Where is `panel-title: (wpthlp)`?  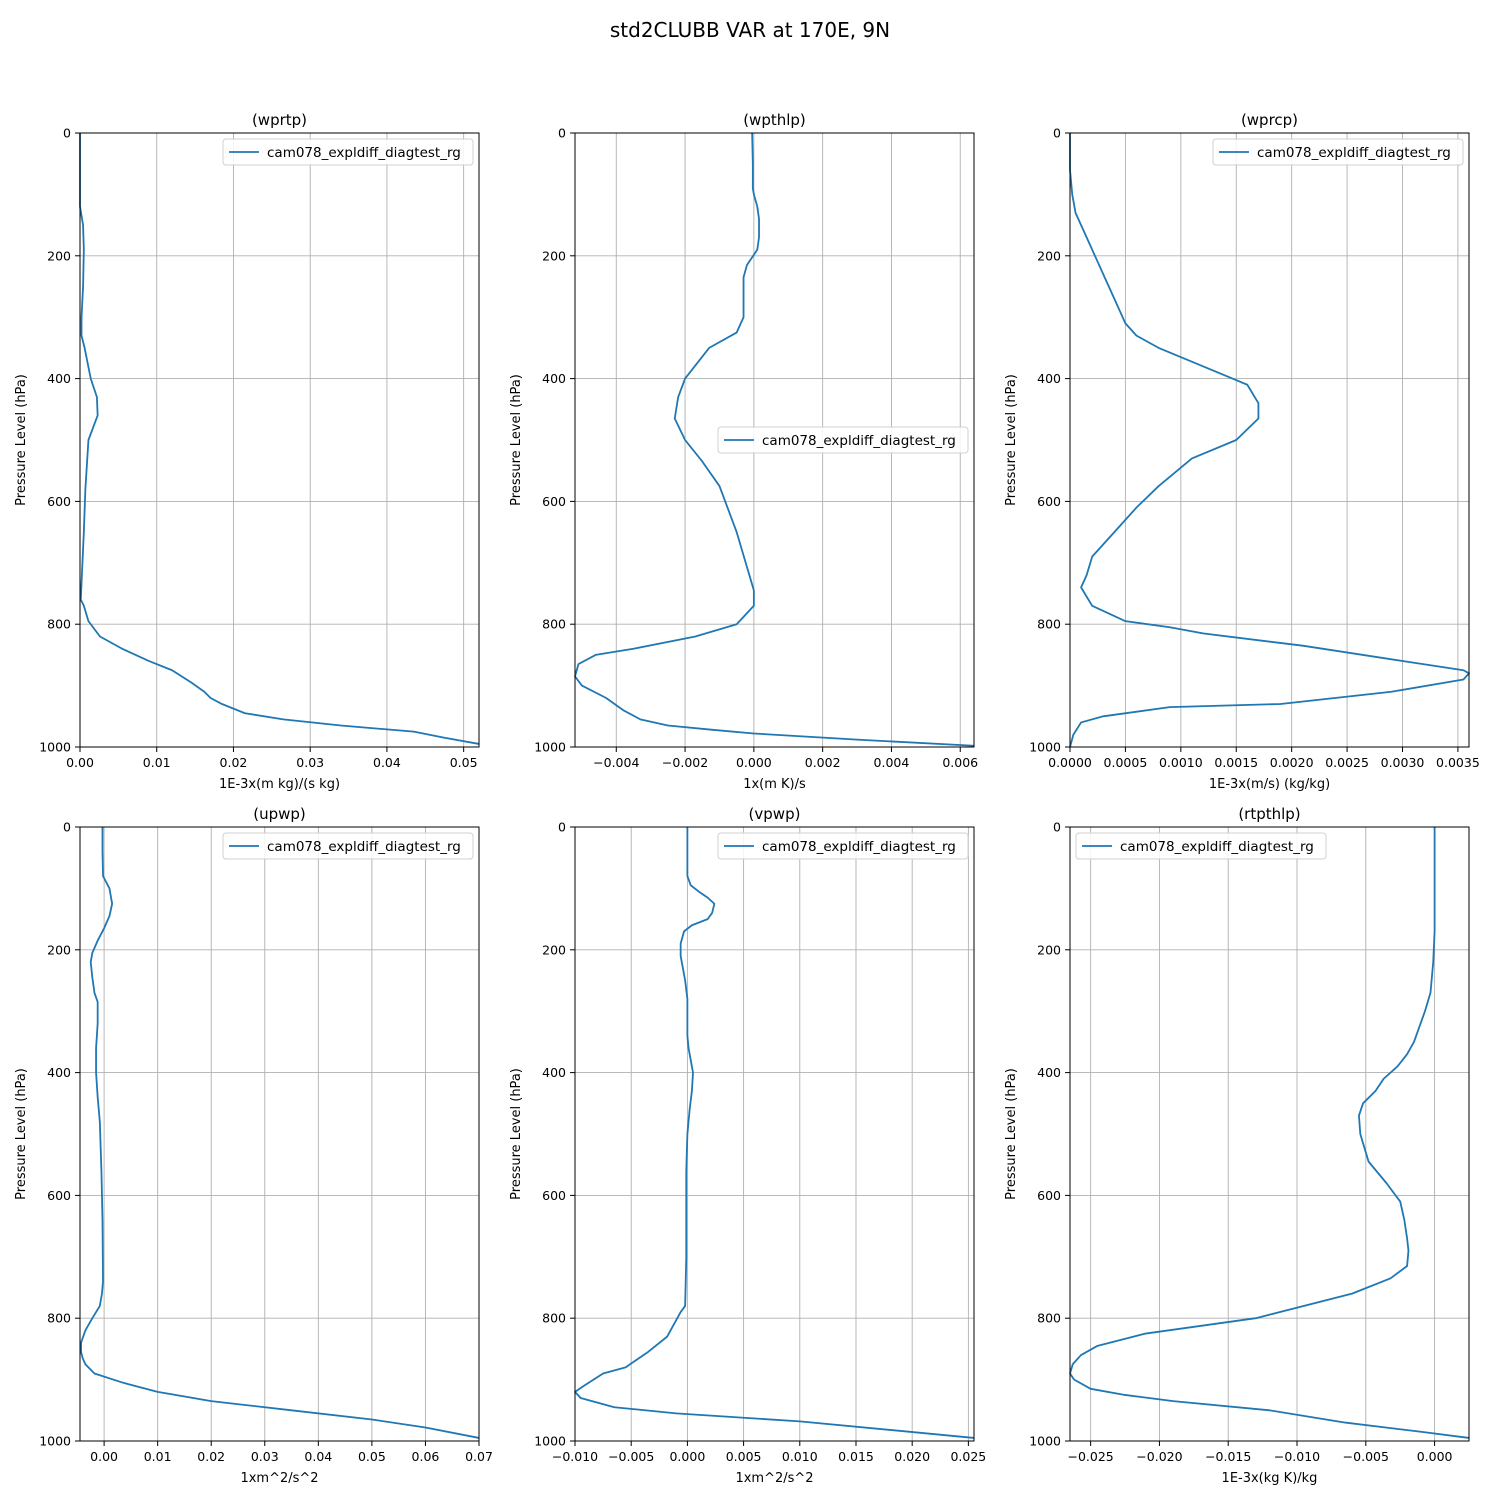 panel-title: (wpthlp) is located at coordinates (774, 120).